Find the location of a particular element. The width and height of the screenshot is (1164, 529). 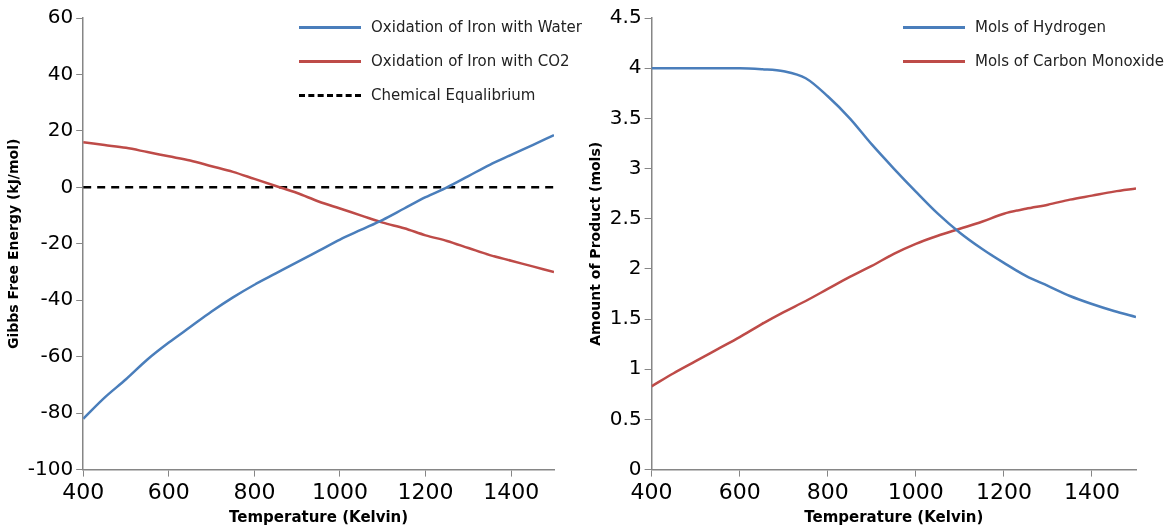

y-tick-label: -80 is located at coordinates (57, 411).